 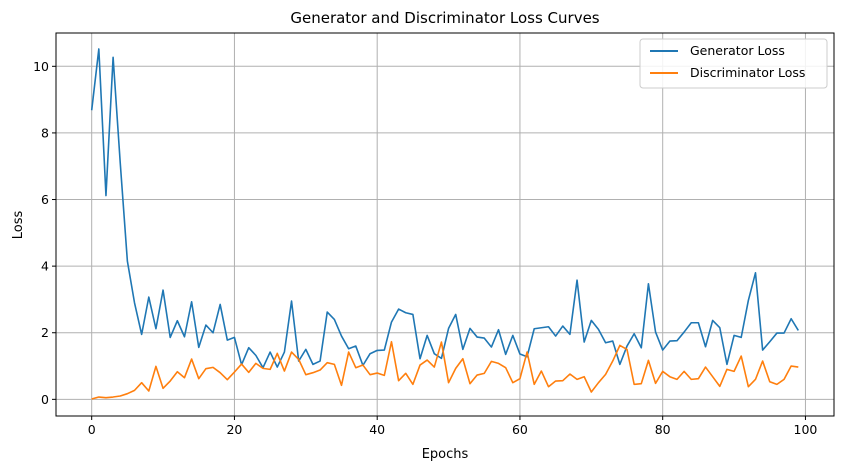 What do you see at coordinates (747, 72) in the screenshot?
I see `legend-label-discriminator: Discriminator Loss` at bounding box center [747, 72].